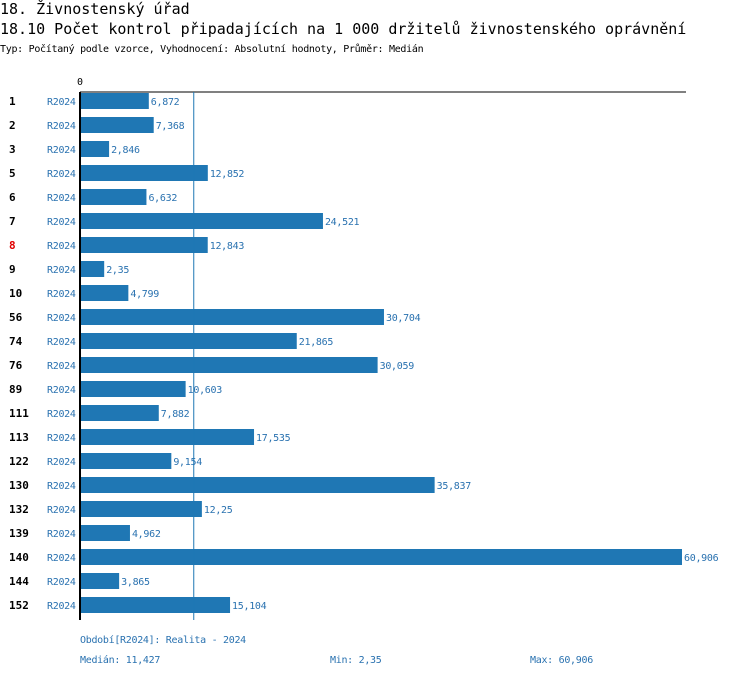 The image size is (750, 680). What do you see at coordinates (175, 414) in the screenshot?
I see `value-label: 7,882` at bounding box center [175, 414].